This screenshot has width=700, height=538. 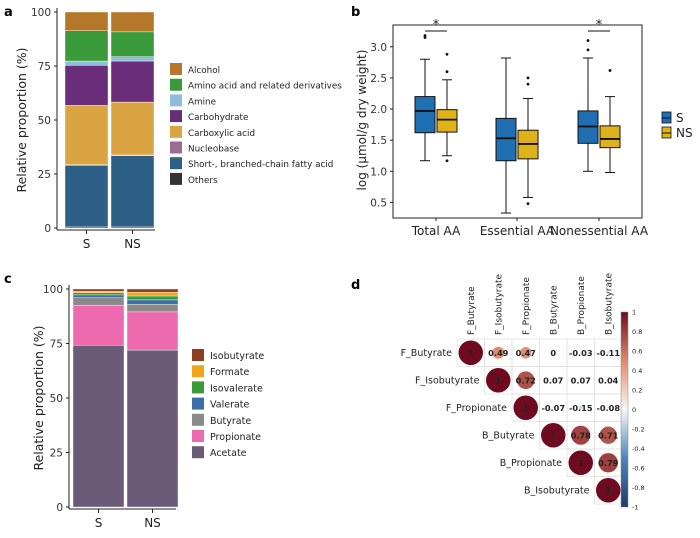 I want to click on x-tick-label: Nonessential AA, so click(x=599, y=231).